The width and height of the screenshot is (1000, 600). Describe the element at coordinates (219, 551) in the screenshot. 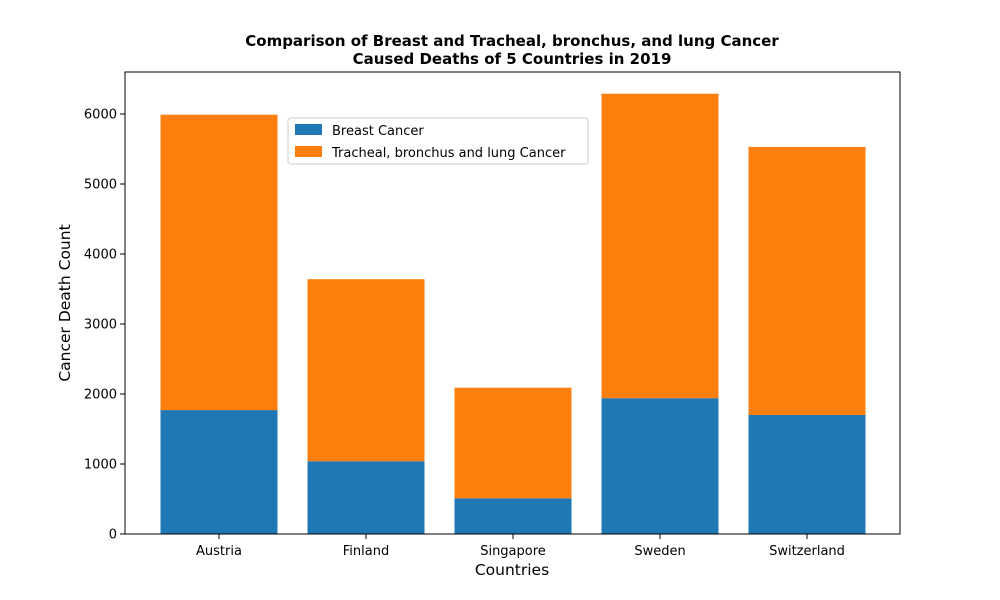

I see `x-tick-label-austria: Austria` at that location.